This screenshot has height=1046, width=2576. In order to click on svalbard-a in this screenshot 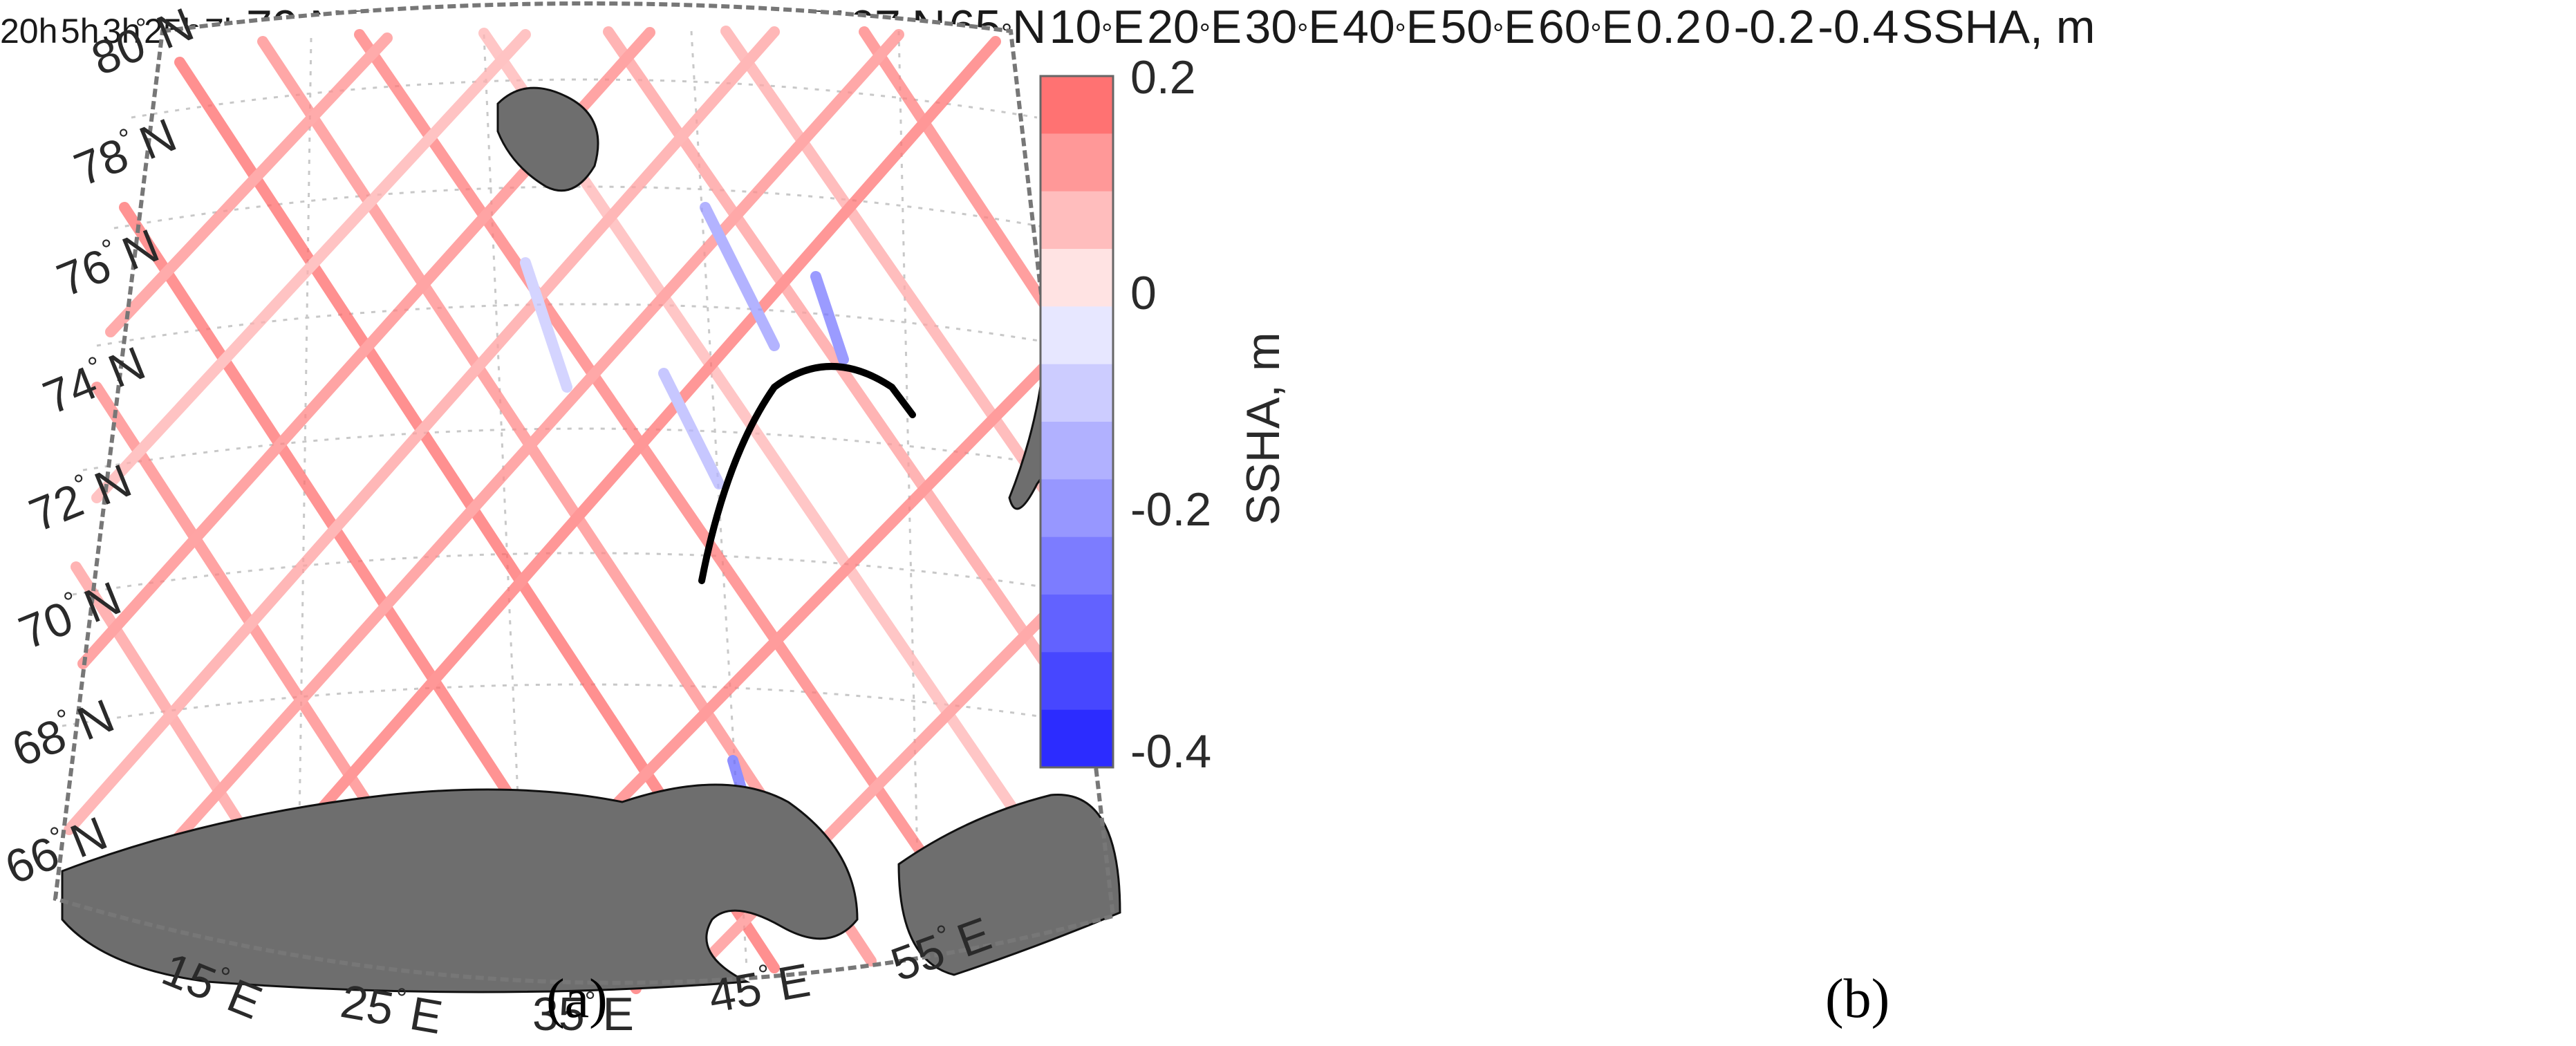, I will do `click(547, 139)`.